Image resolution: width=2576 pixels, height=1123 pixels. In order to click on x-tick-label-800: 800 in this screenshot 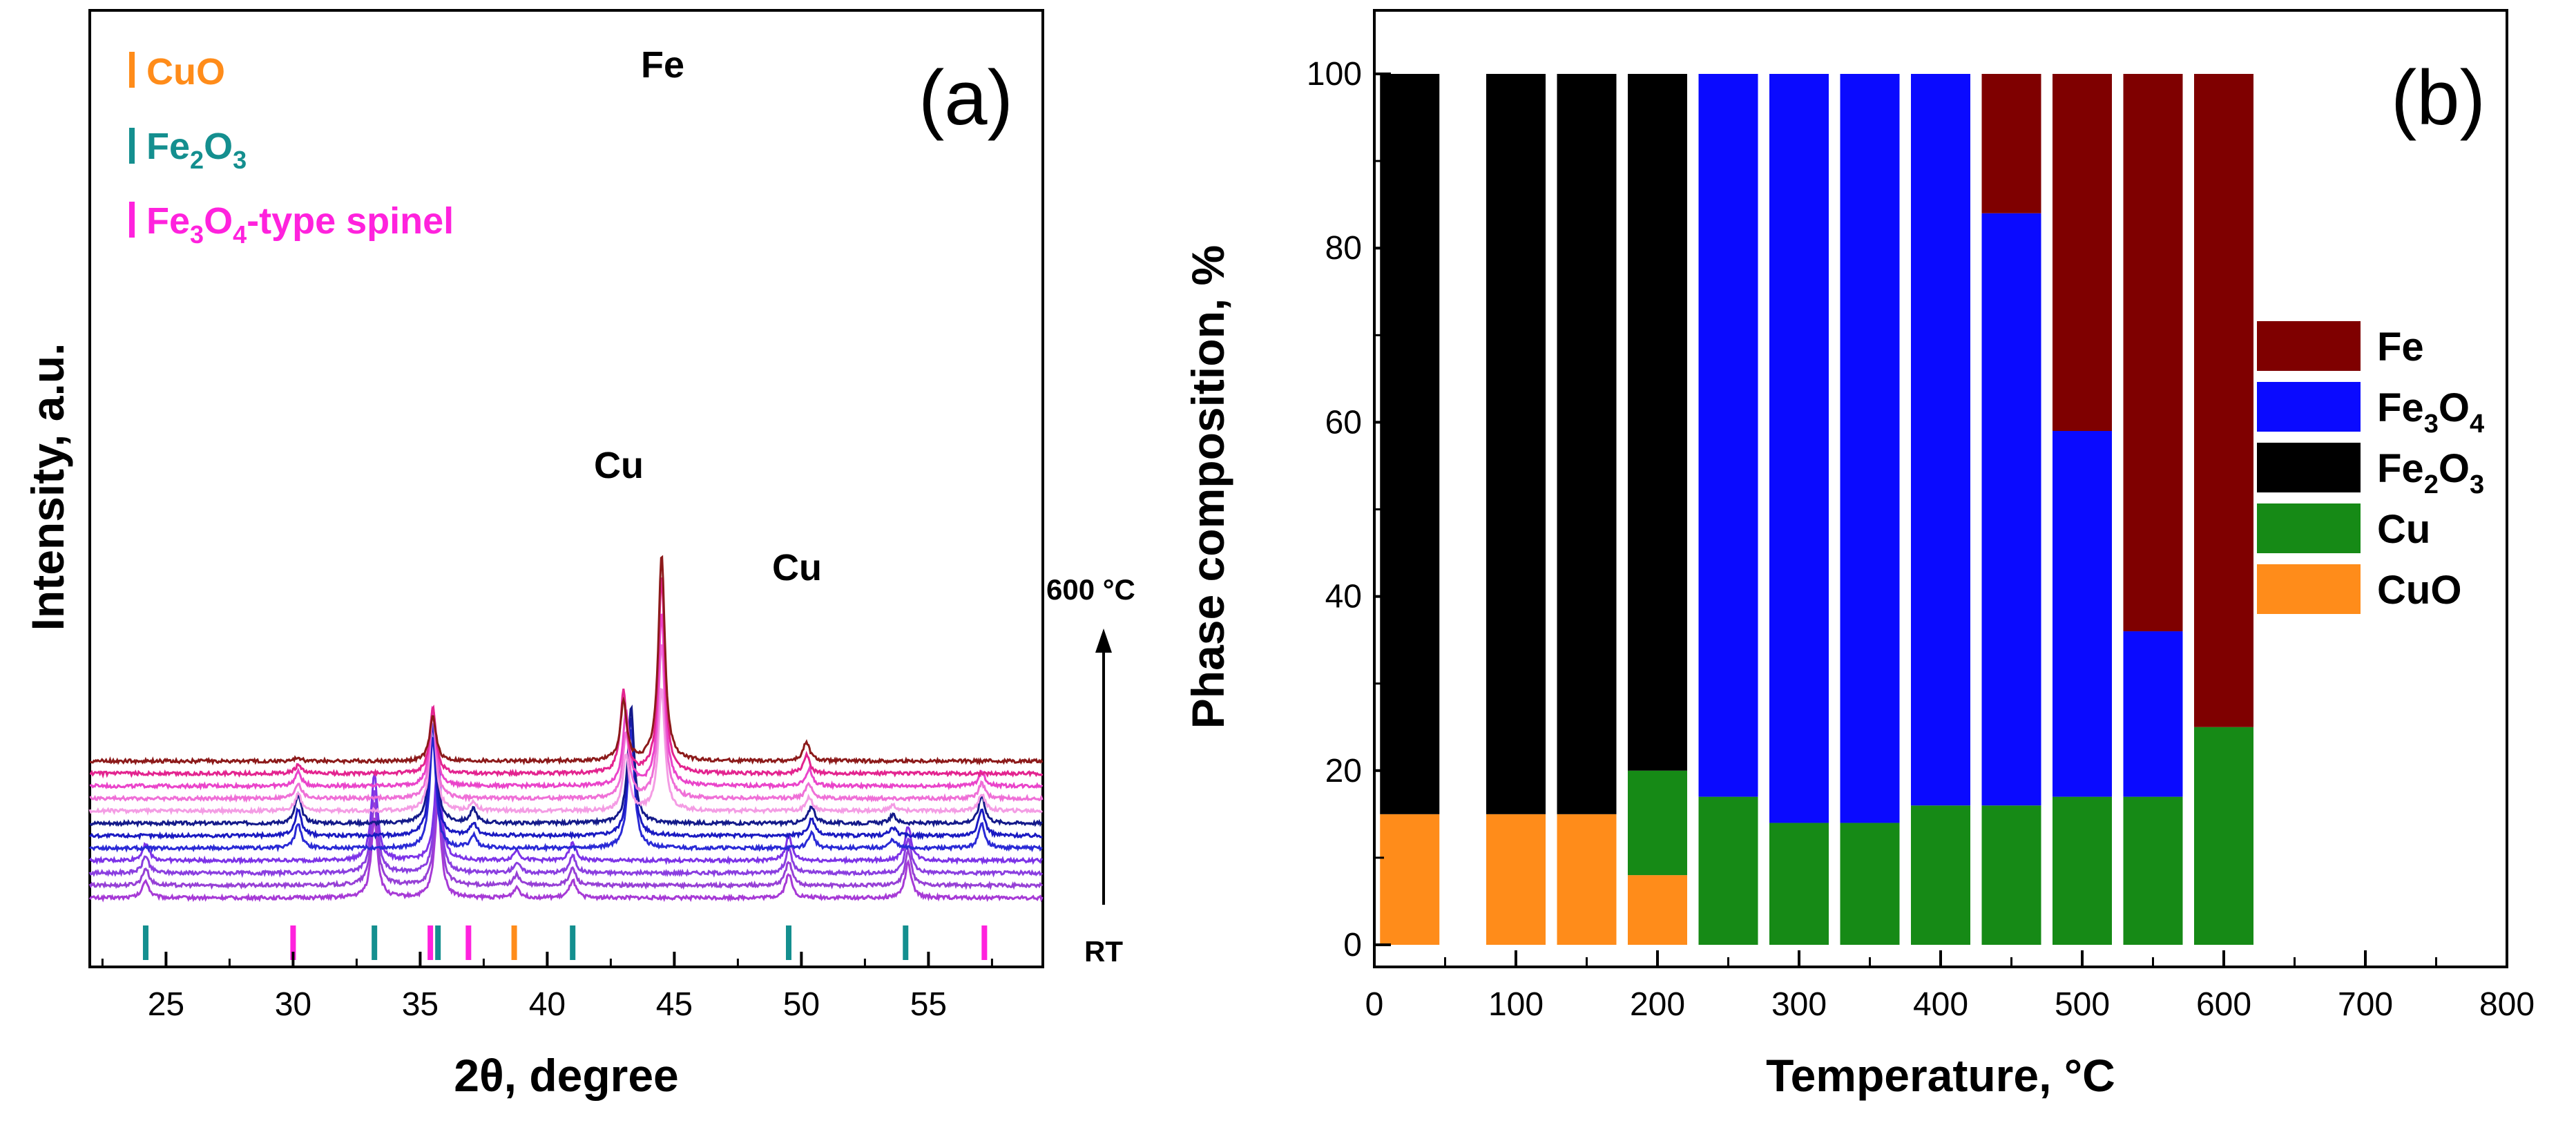, I will do `click(2507, 1004)`.